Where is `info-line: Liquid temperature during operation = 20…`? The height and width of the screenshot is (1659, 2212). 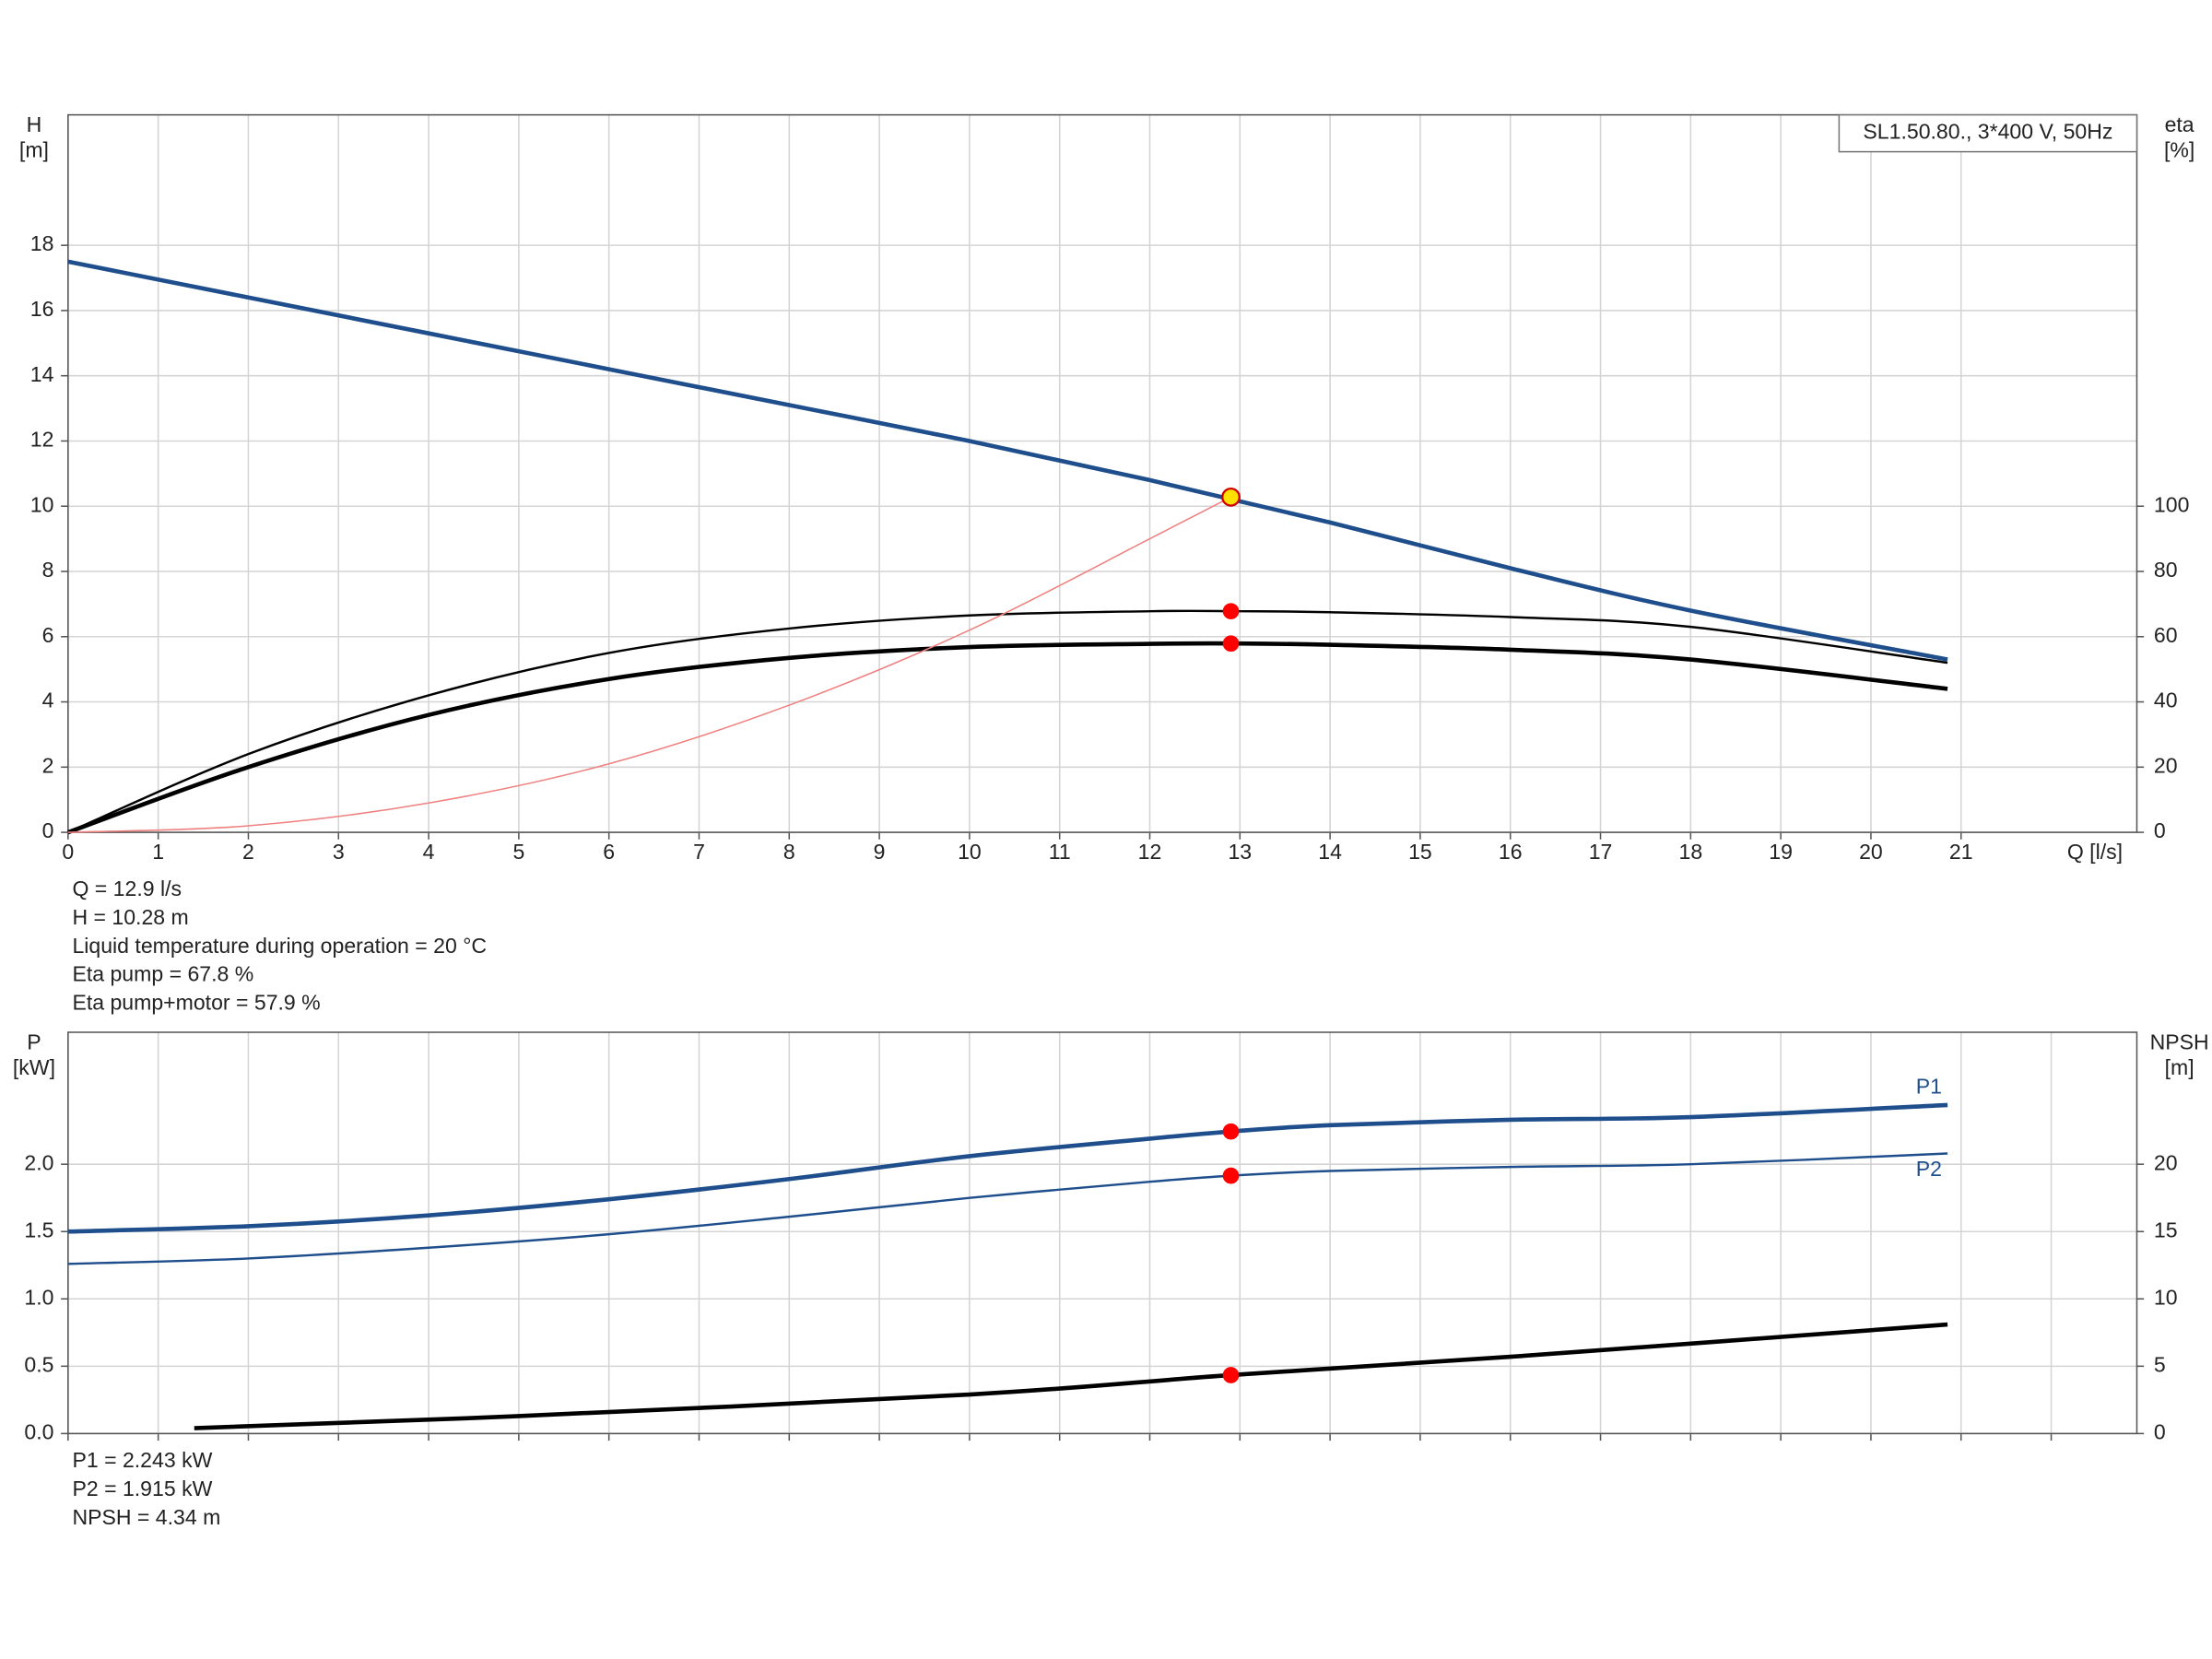
info-line: Liquid temperature during operation = 20… is located at coordinates (279, 946).